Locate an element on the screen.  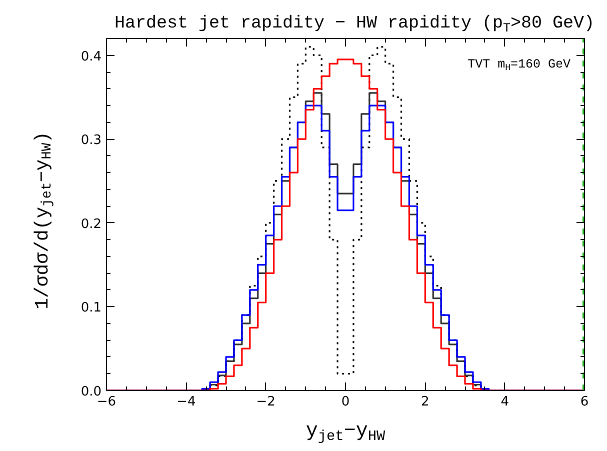
x-tick-label: 2 is located at coordinates (425, 402).